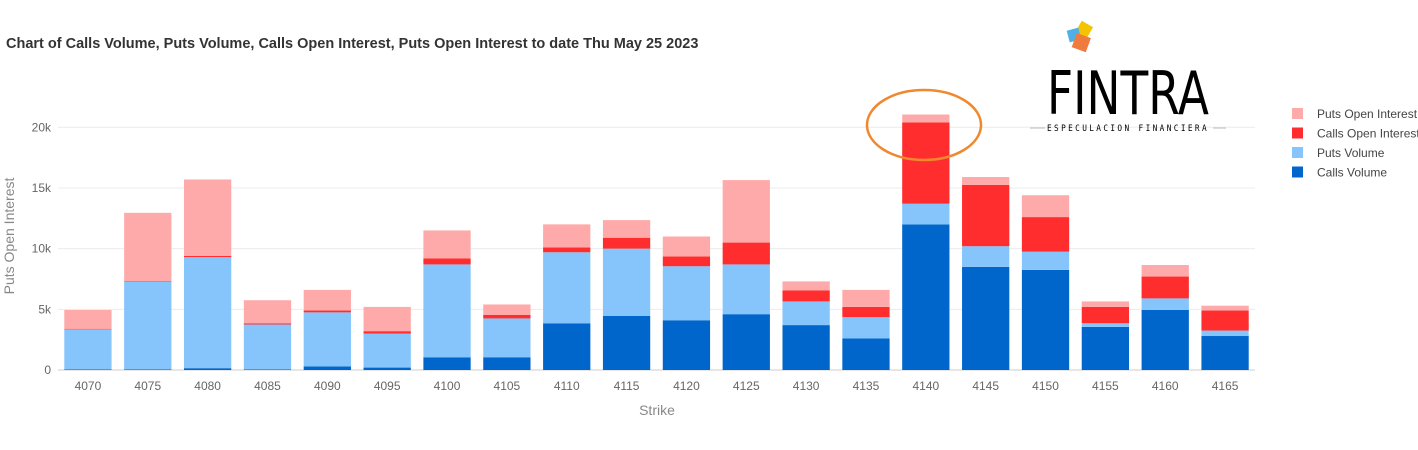 The height and width of the screenshot is (450, 1418). I want to click on logo-wordmark: FINTRA, so click(1128, 94).